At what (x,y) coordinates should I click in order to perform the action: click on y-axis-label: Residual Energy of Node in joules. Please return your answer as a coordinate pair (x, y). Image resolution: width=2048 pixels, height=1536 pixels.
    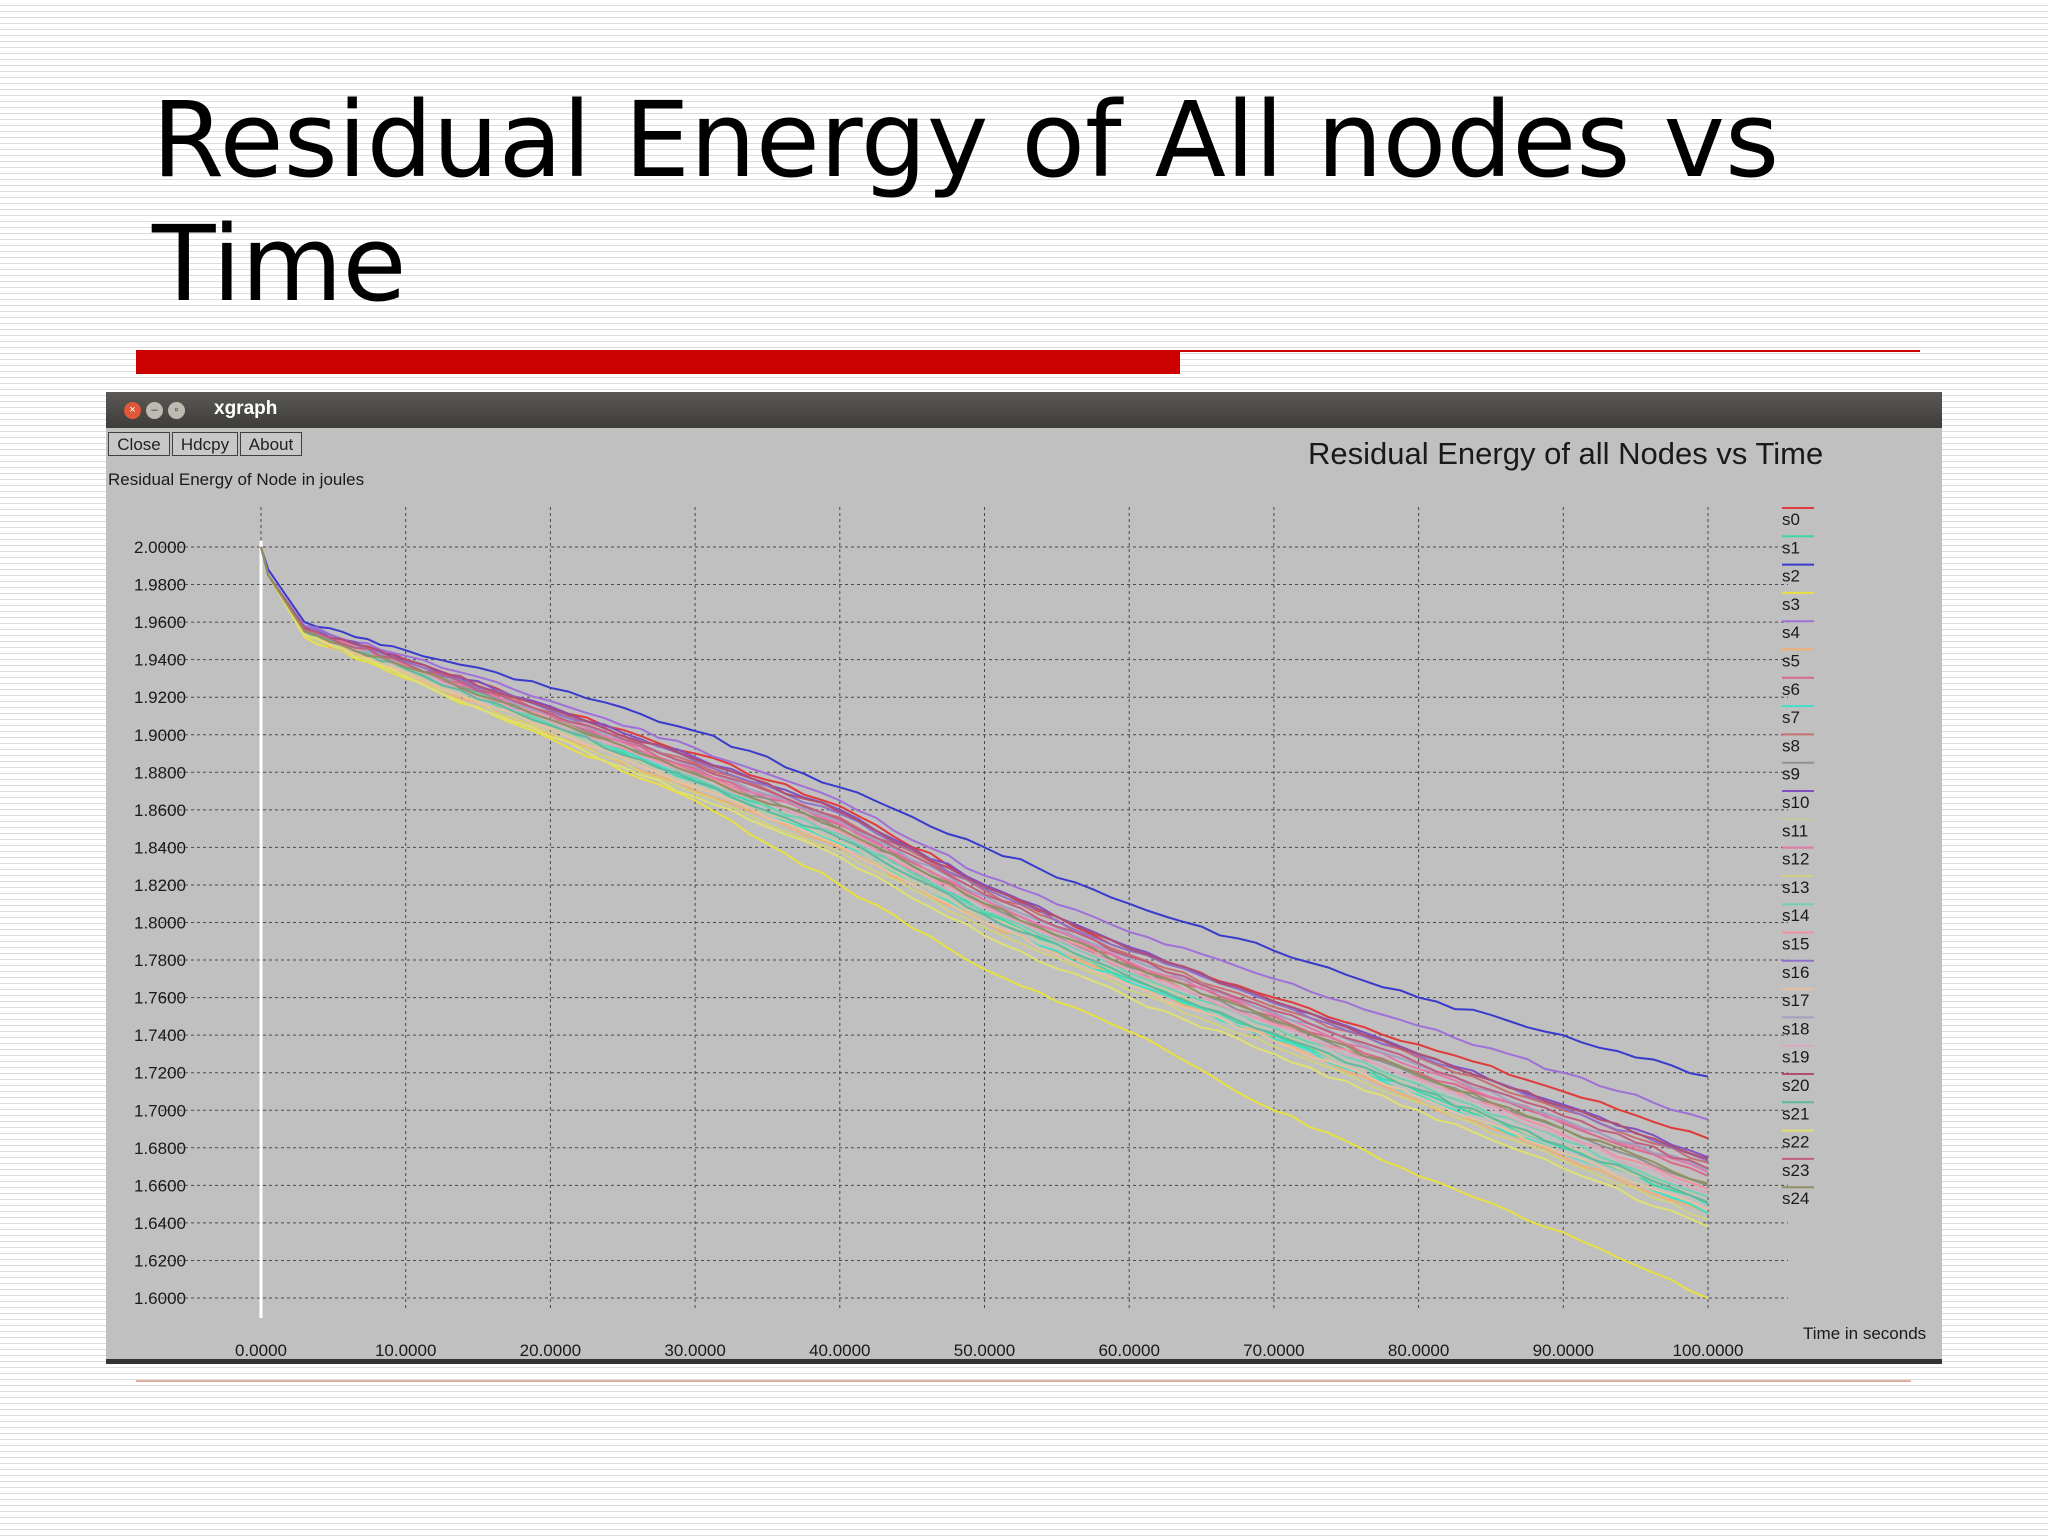
    Looking at the image, I should click on (236, 479).